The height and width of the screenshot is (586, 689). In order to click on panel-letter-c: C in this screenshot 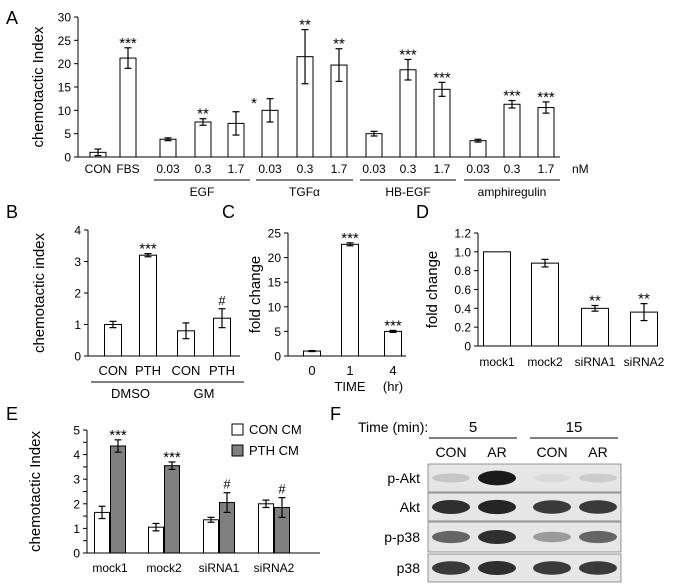, I will do `click(228, 212)`.